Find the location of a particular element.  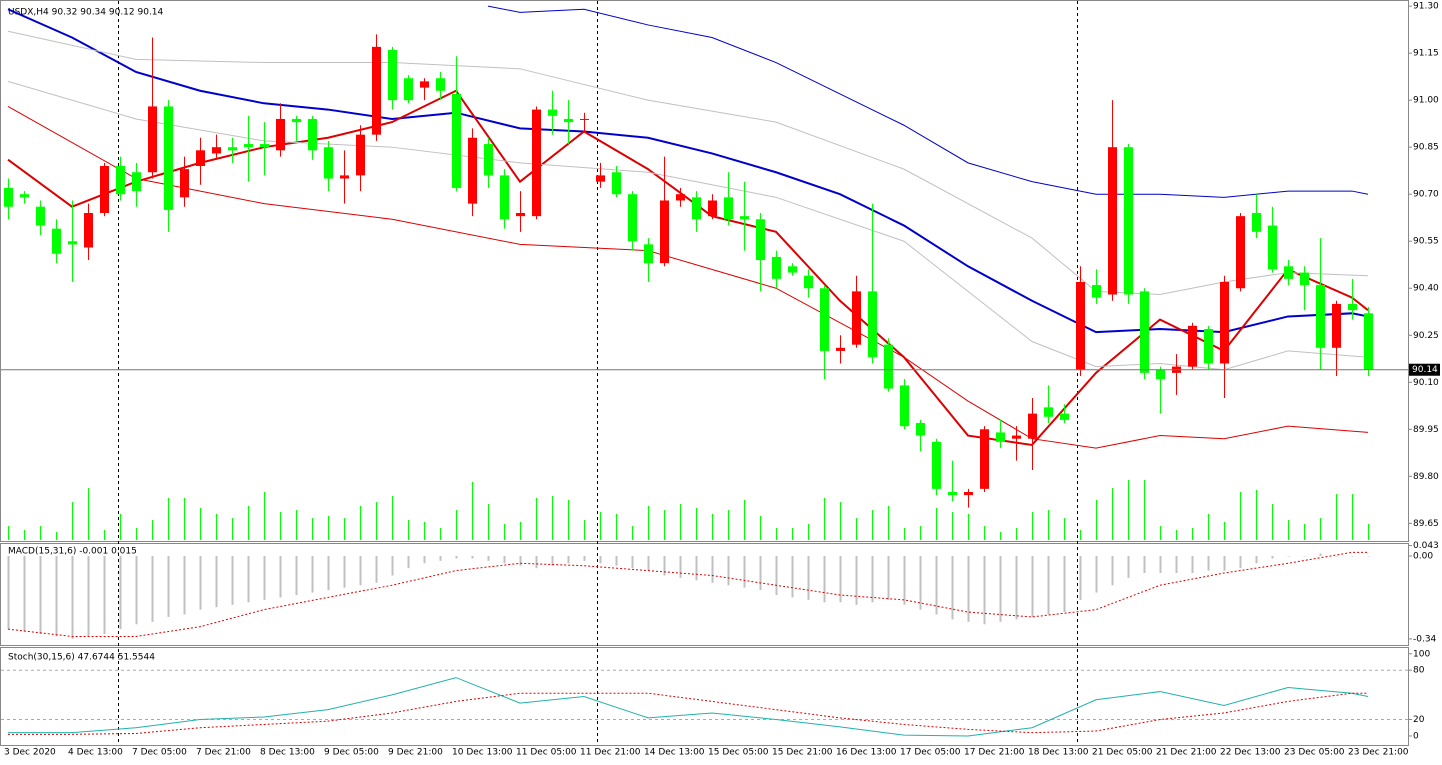

x-tick-label: 14 Dec 13:00 is located at coordinates (674, 753).